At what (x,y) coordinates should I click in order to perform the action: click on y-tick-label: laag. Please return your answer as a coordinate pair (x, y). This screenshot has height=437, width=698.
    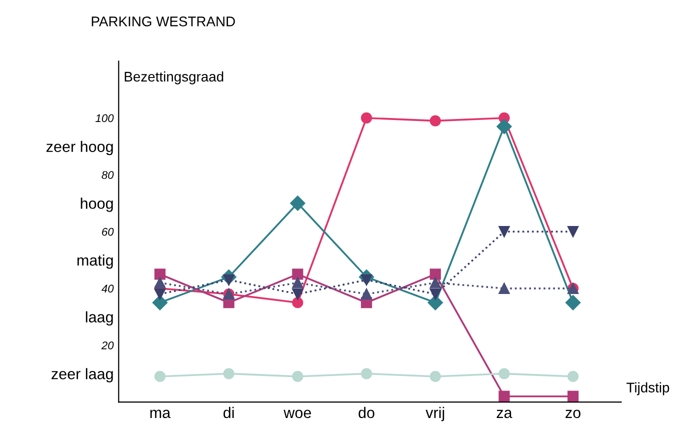
    Looking at the image, I should click on (99, 318).